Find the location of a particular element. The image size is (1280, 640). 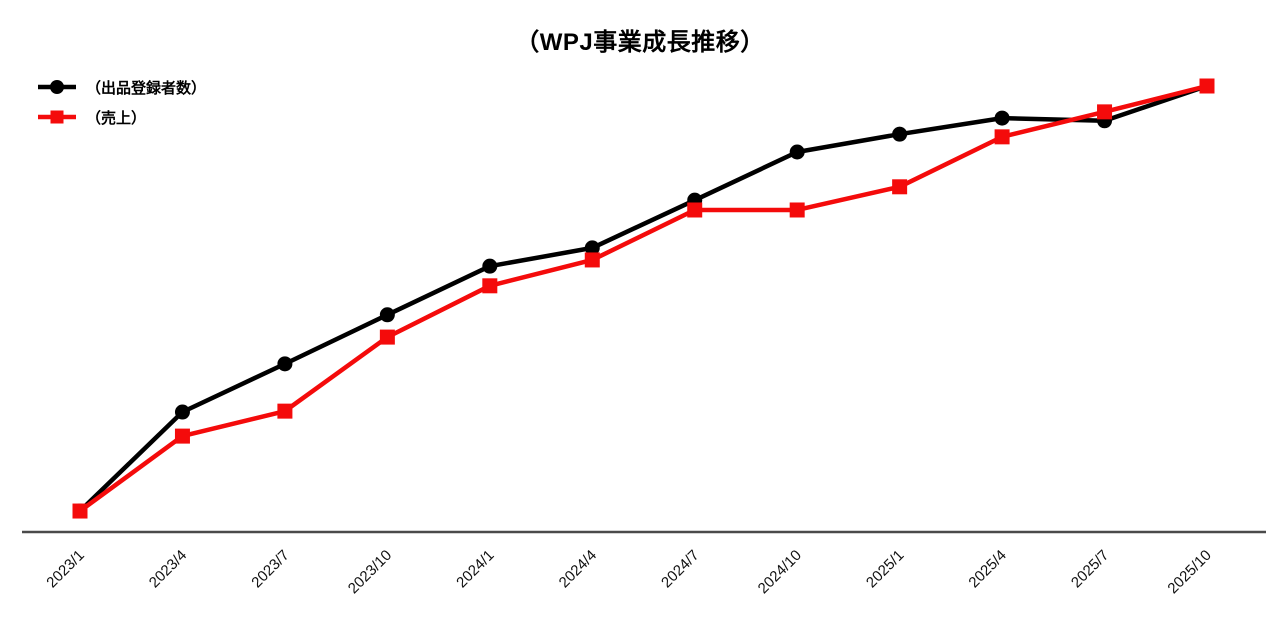

x-tick-label: 2023/4 is located at coordinates (168, 569).